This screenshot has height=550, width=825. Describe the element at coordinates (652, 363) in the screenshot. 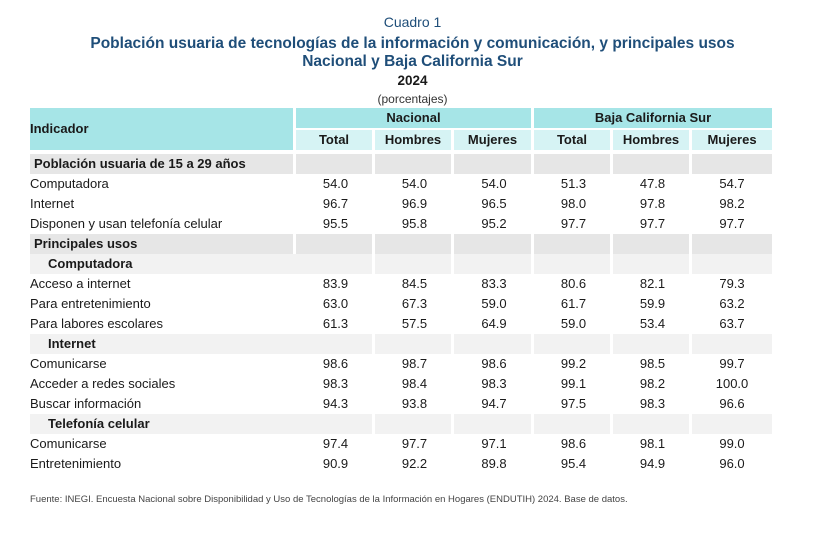

I see `cell-value: 98.5` at that location.